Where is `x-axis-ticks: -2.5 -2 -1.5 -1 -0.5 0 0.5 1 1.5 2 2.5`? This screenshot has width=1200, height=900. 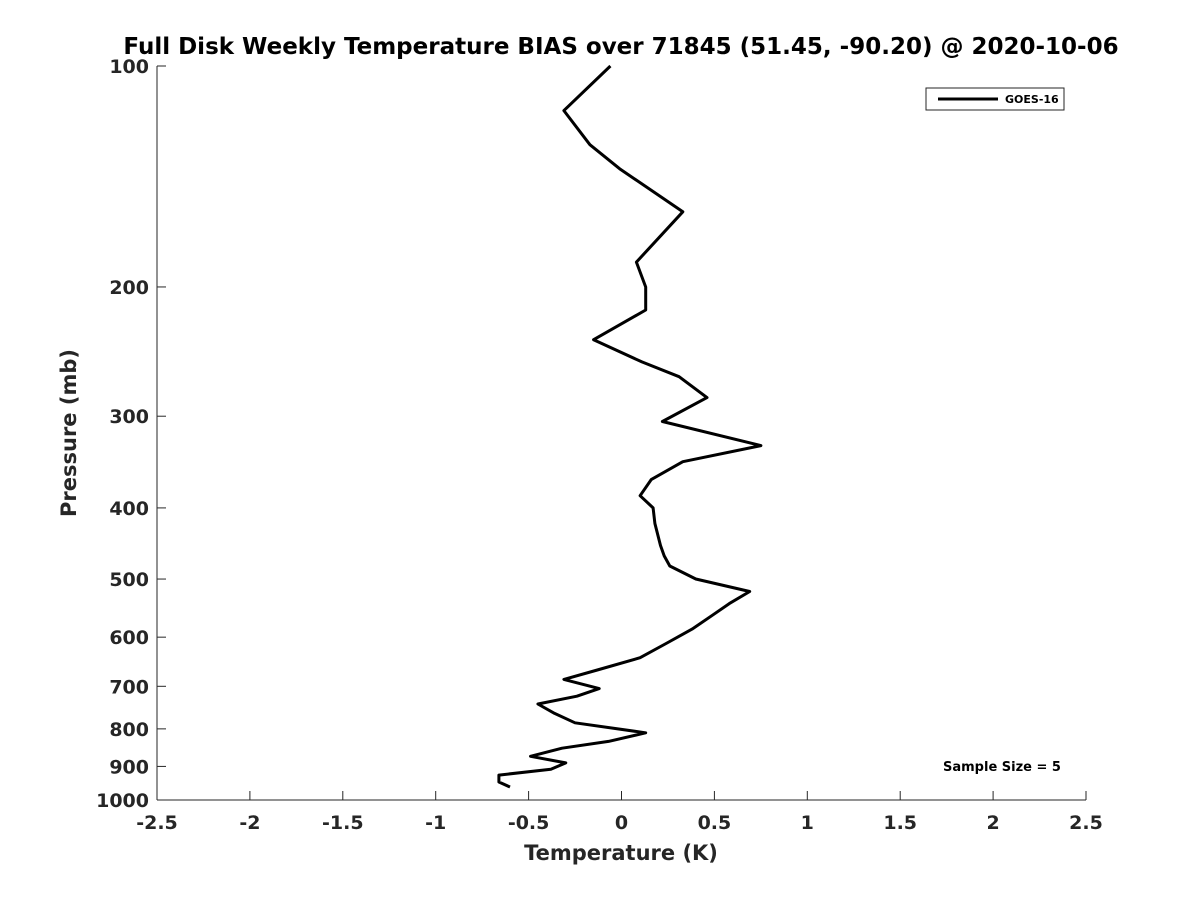
x-axis-ticks: -2.5 -2 -1.5 -1 -0.5 0 0.5 1 1.5 2 2.5 is located at coordinates (619, 812).